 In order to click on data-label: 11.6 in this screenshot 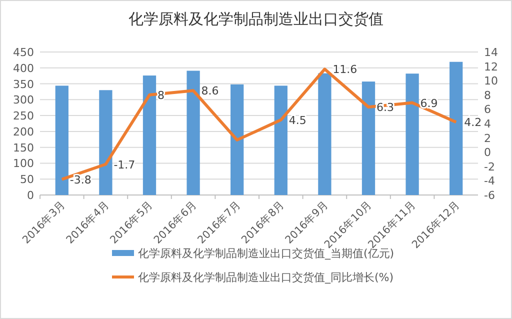, I will do `click(345, 69)`.